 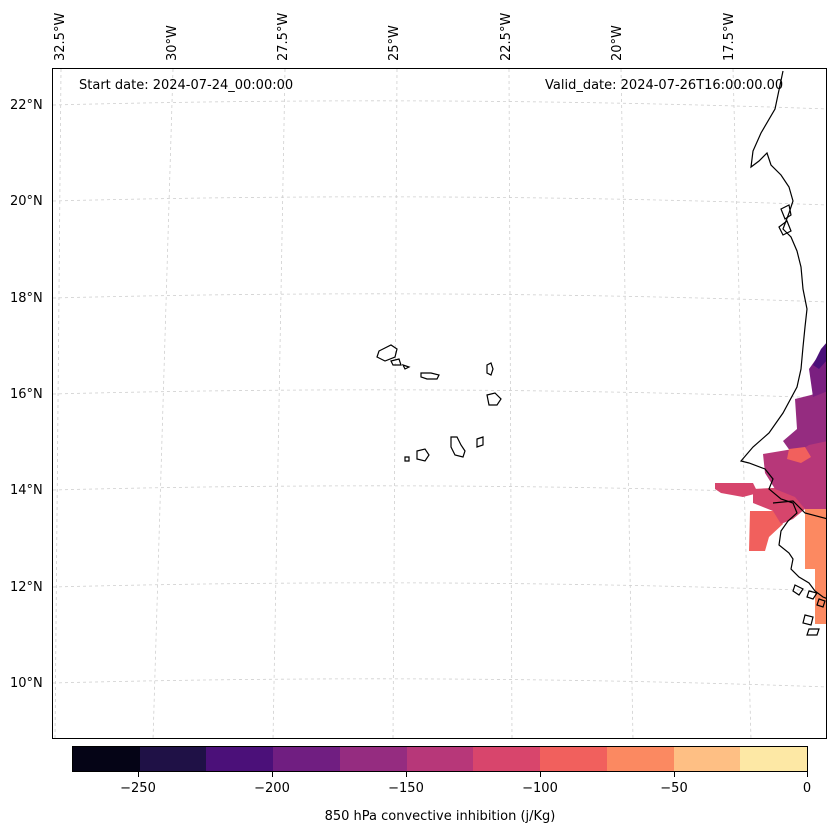 What do you see at coordinates (490, 369) in the screenshot?
I see `cape-verde-sal` at bounding box center [490, 369].